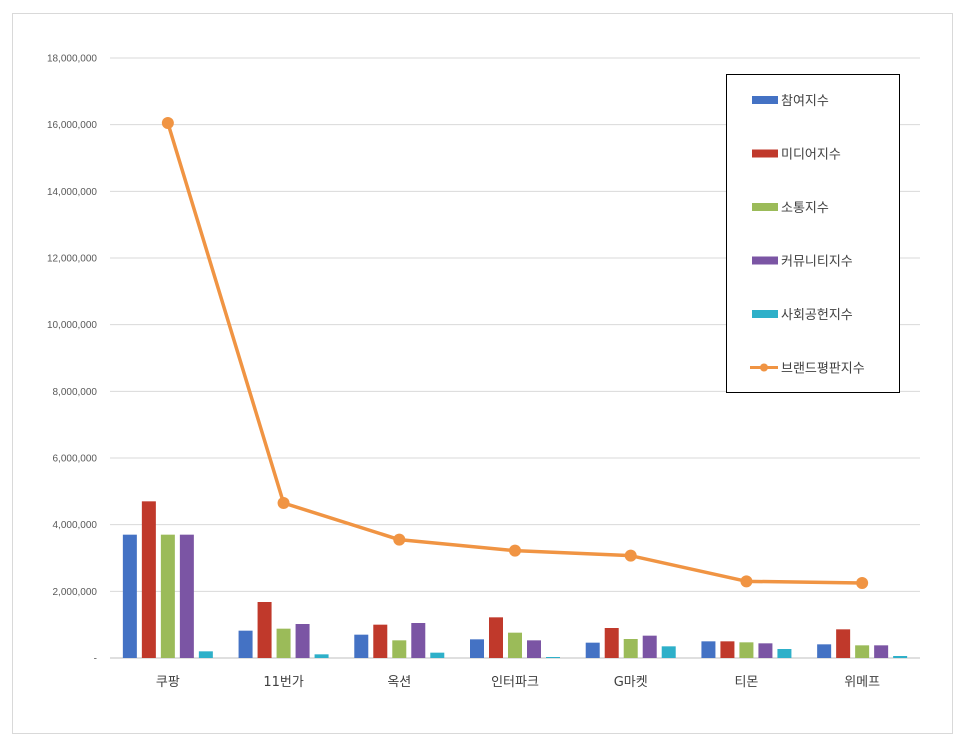 The width and height of the screenshot is (966, 746). I want to click on y-tick-label: 6,000,000, so click(75, 459).